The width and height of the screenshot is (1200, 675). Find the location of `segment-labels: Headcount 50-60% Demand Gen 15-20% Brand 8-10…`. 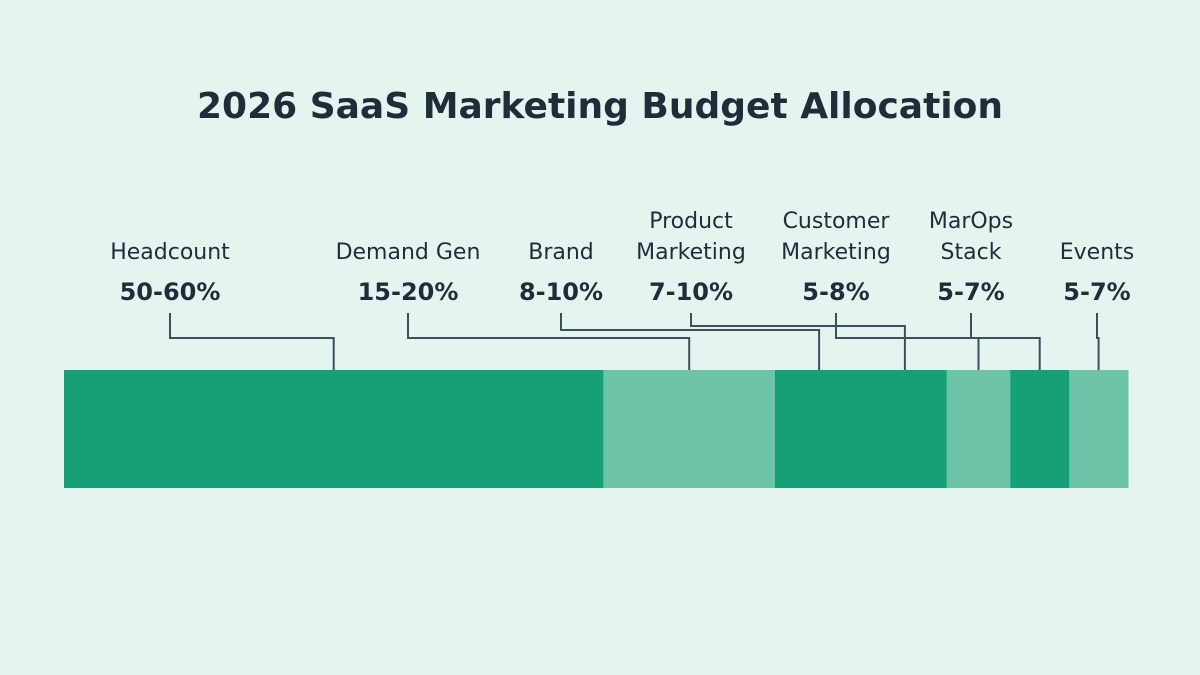

segment-labels: Headcount 50-60% Demand Gen 15-20% Brand 8-10… is located at coordinates (622, 257).